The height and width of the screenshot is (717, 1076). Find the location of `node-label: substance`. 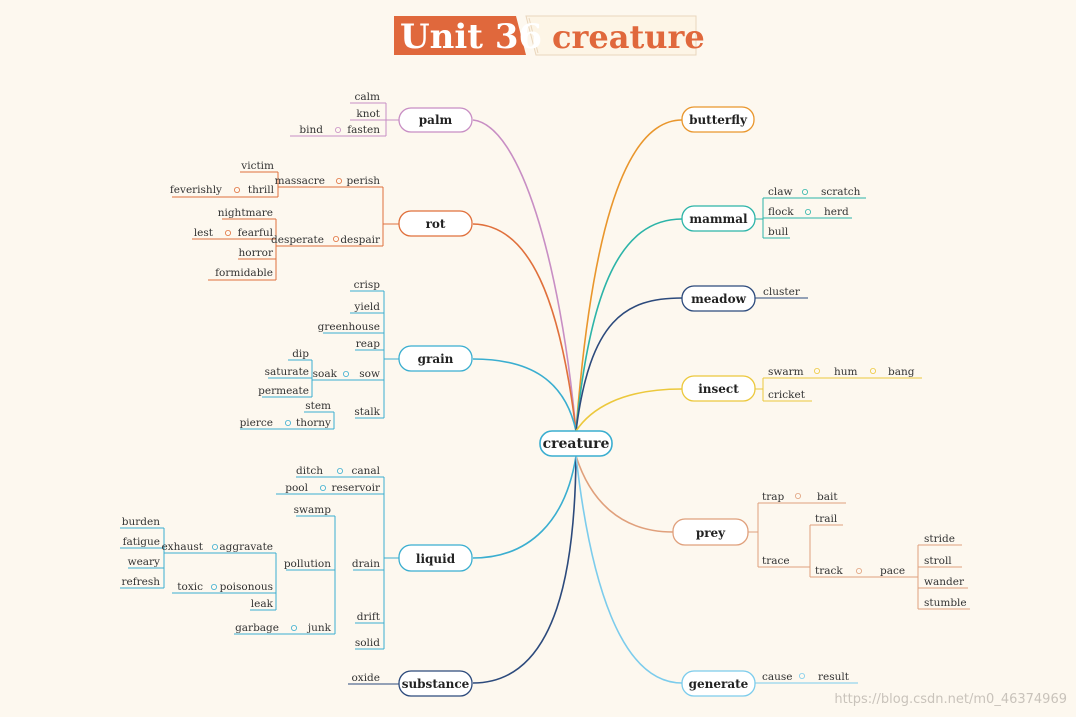

node-label: substance is located at coordinates (436, 684).